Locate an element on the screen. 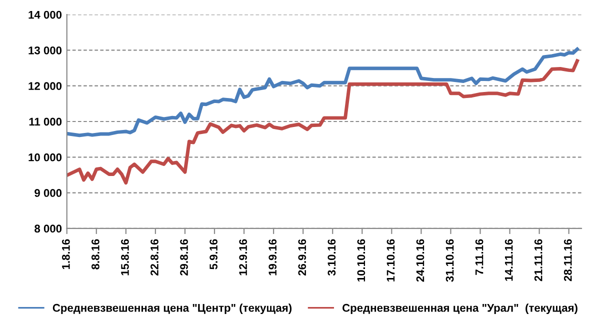 The width and height of the screenshot is (597, 324). x-tick-label: 12.9.16 is located at coordinates (243, 257).